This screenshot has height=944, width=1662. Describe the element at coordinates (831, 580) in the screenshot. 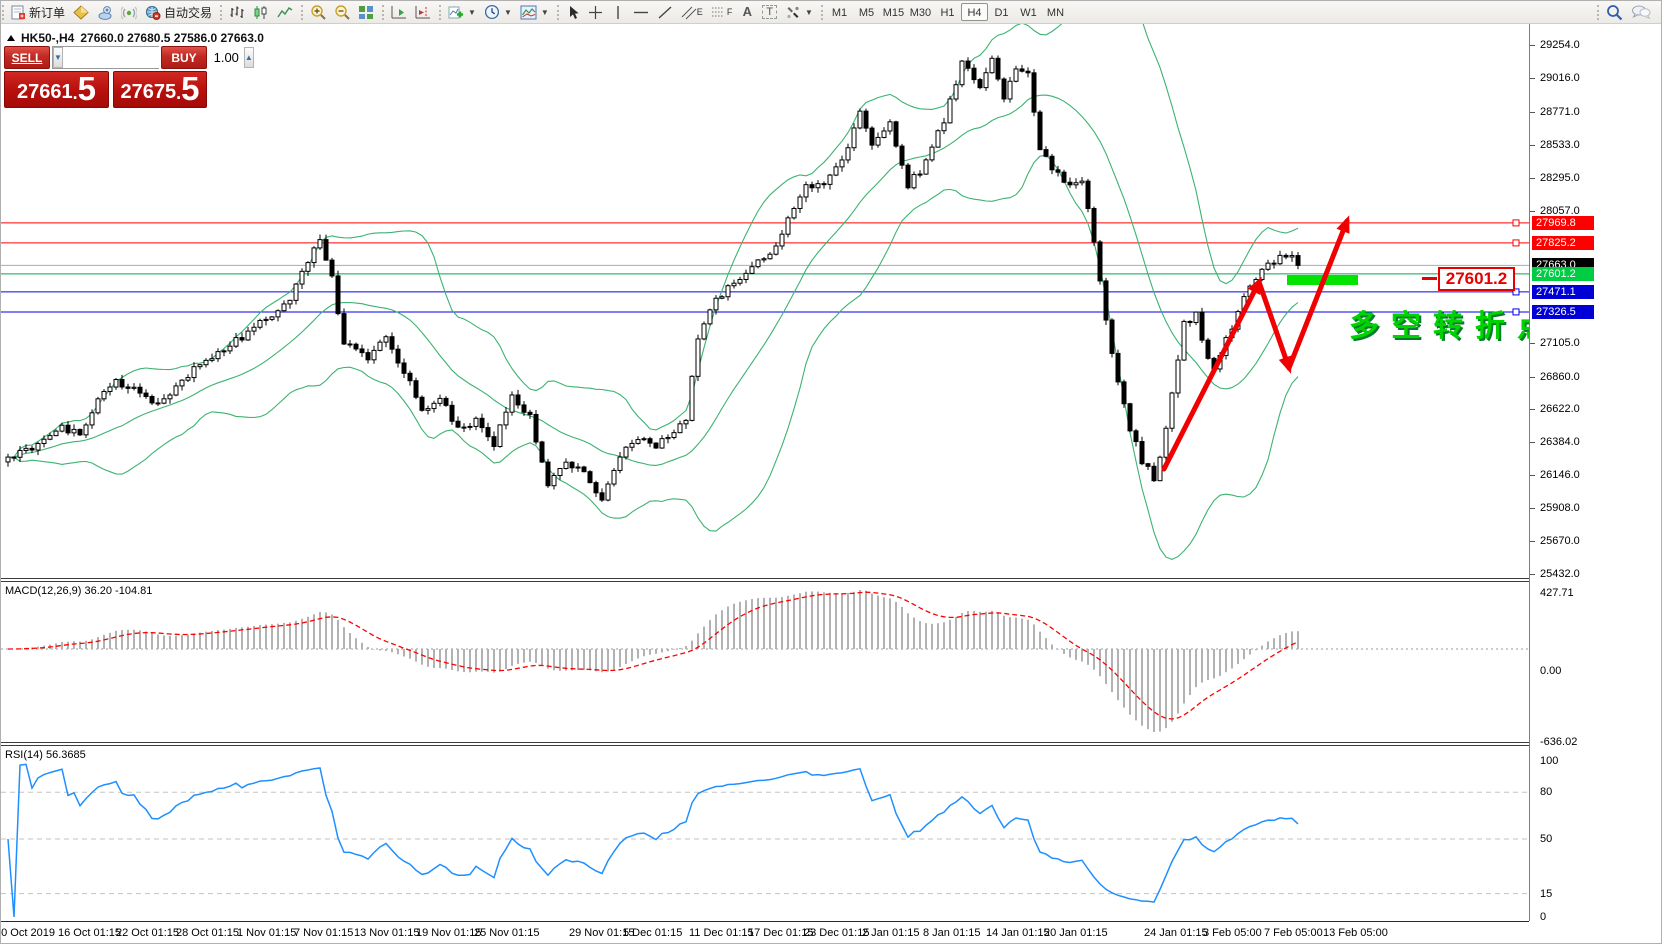

I see `pane-splitter-macd` at that location.